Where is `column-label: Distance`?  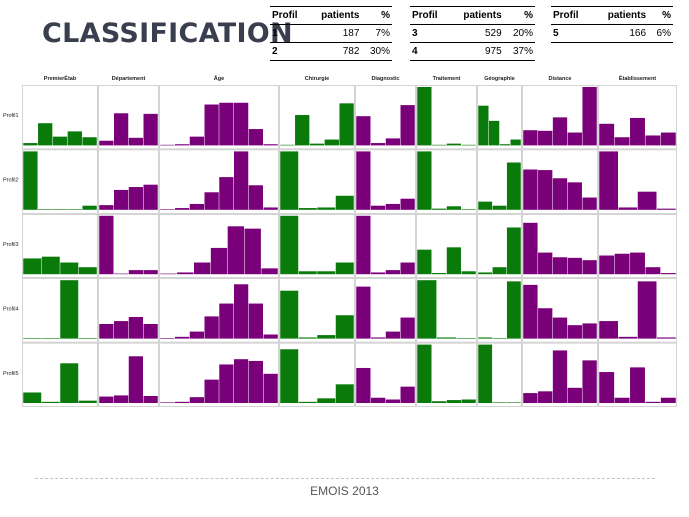
column-label: Distance is located at coordinates (560, 79).